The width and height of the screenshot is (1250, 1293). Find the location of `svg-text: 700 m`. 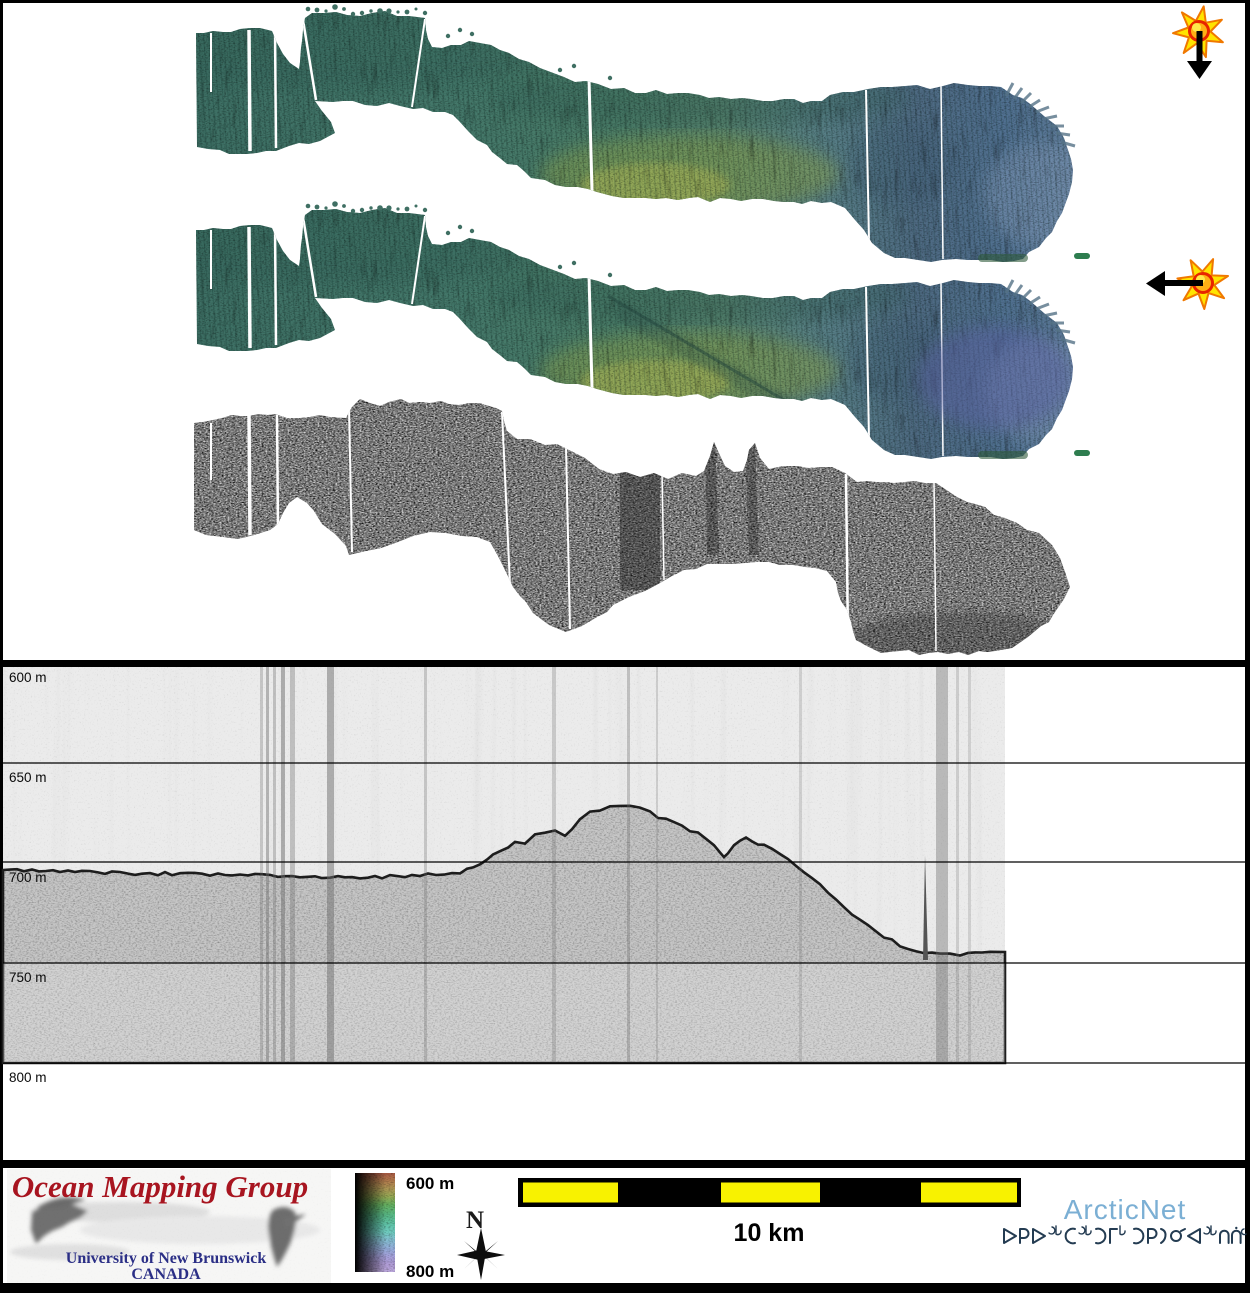

svg-text: 700 m is located at coordinates (28, 877).